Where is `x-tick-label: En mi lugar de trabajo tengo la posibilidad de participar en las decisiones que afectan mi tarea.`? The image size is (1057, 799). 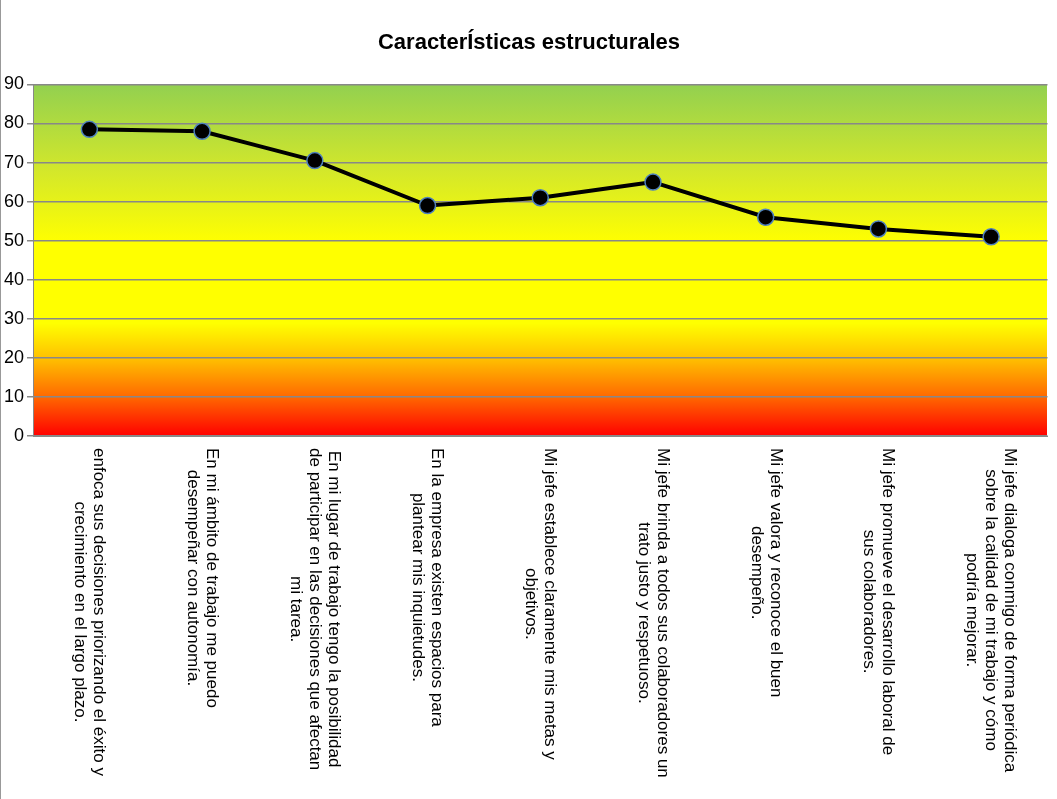 x-tick-label: En mi lugar de trabajo tengo la posibilidad de participar en las decisiones que afectan mi tarea. is located at coordinates (316, 609).